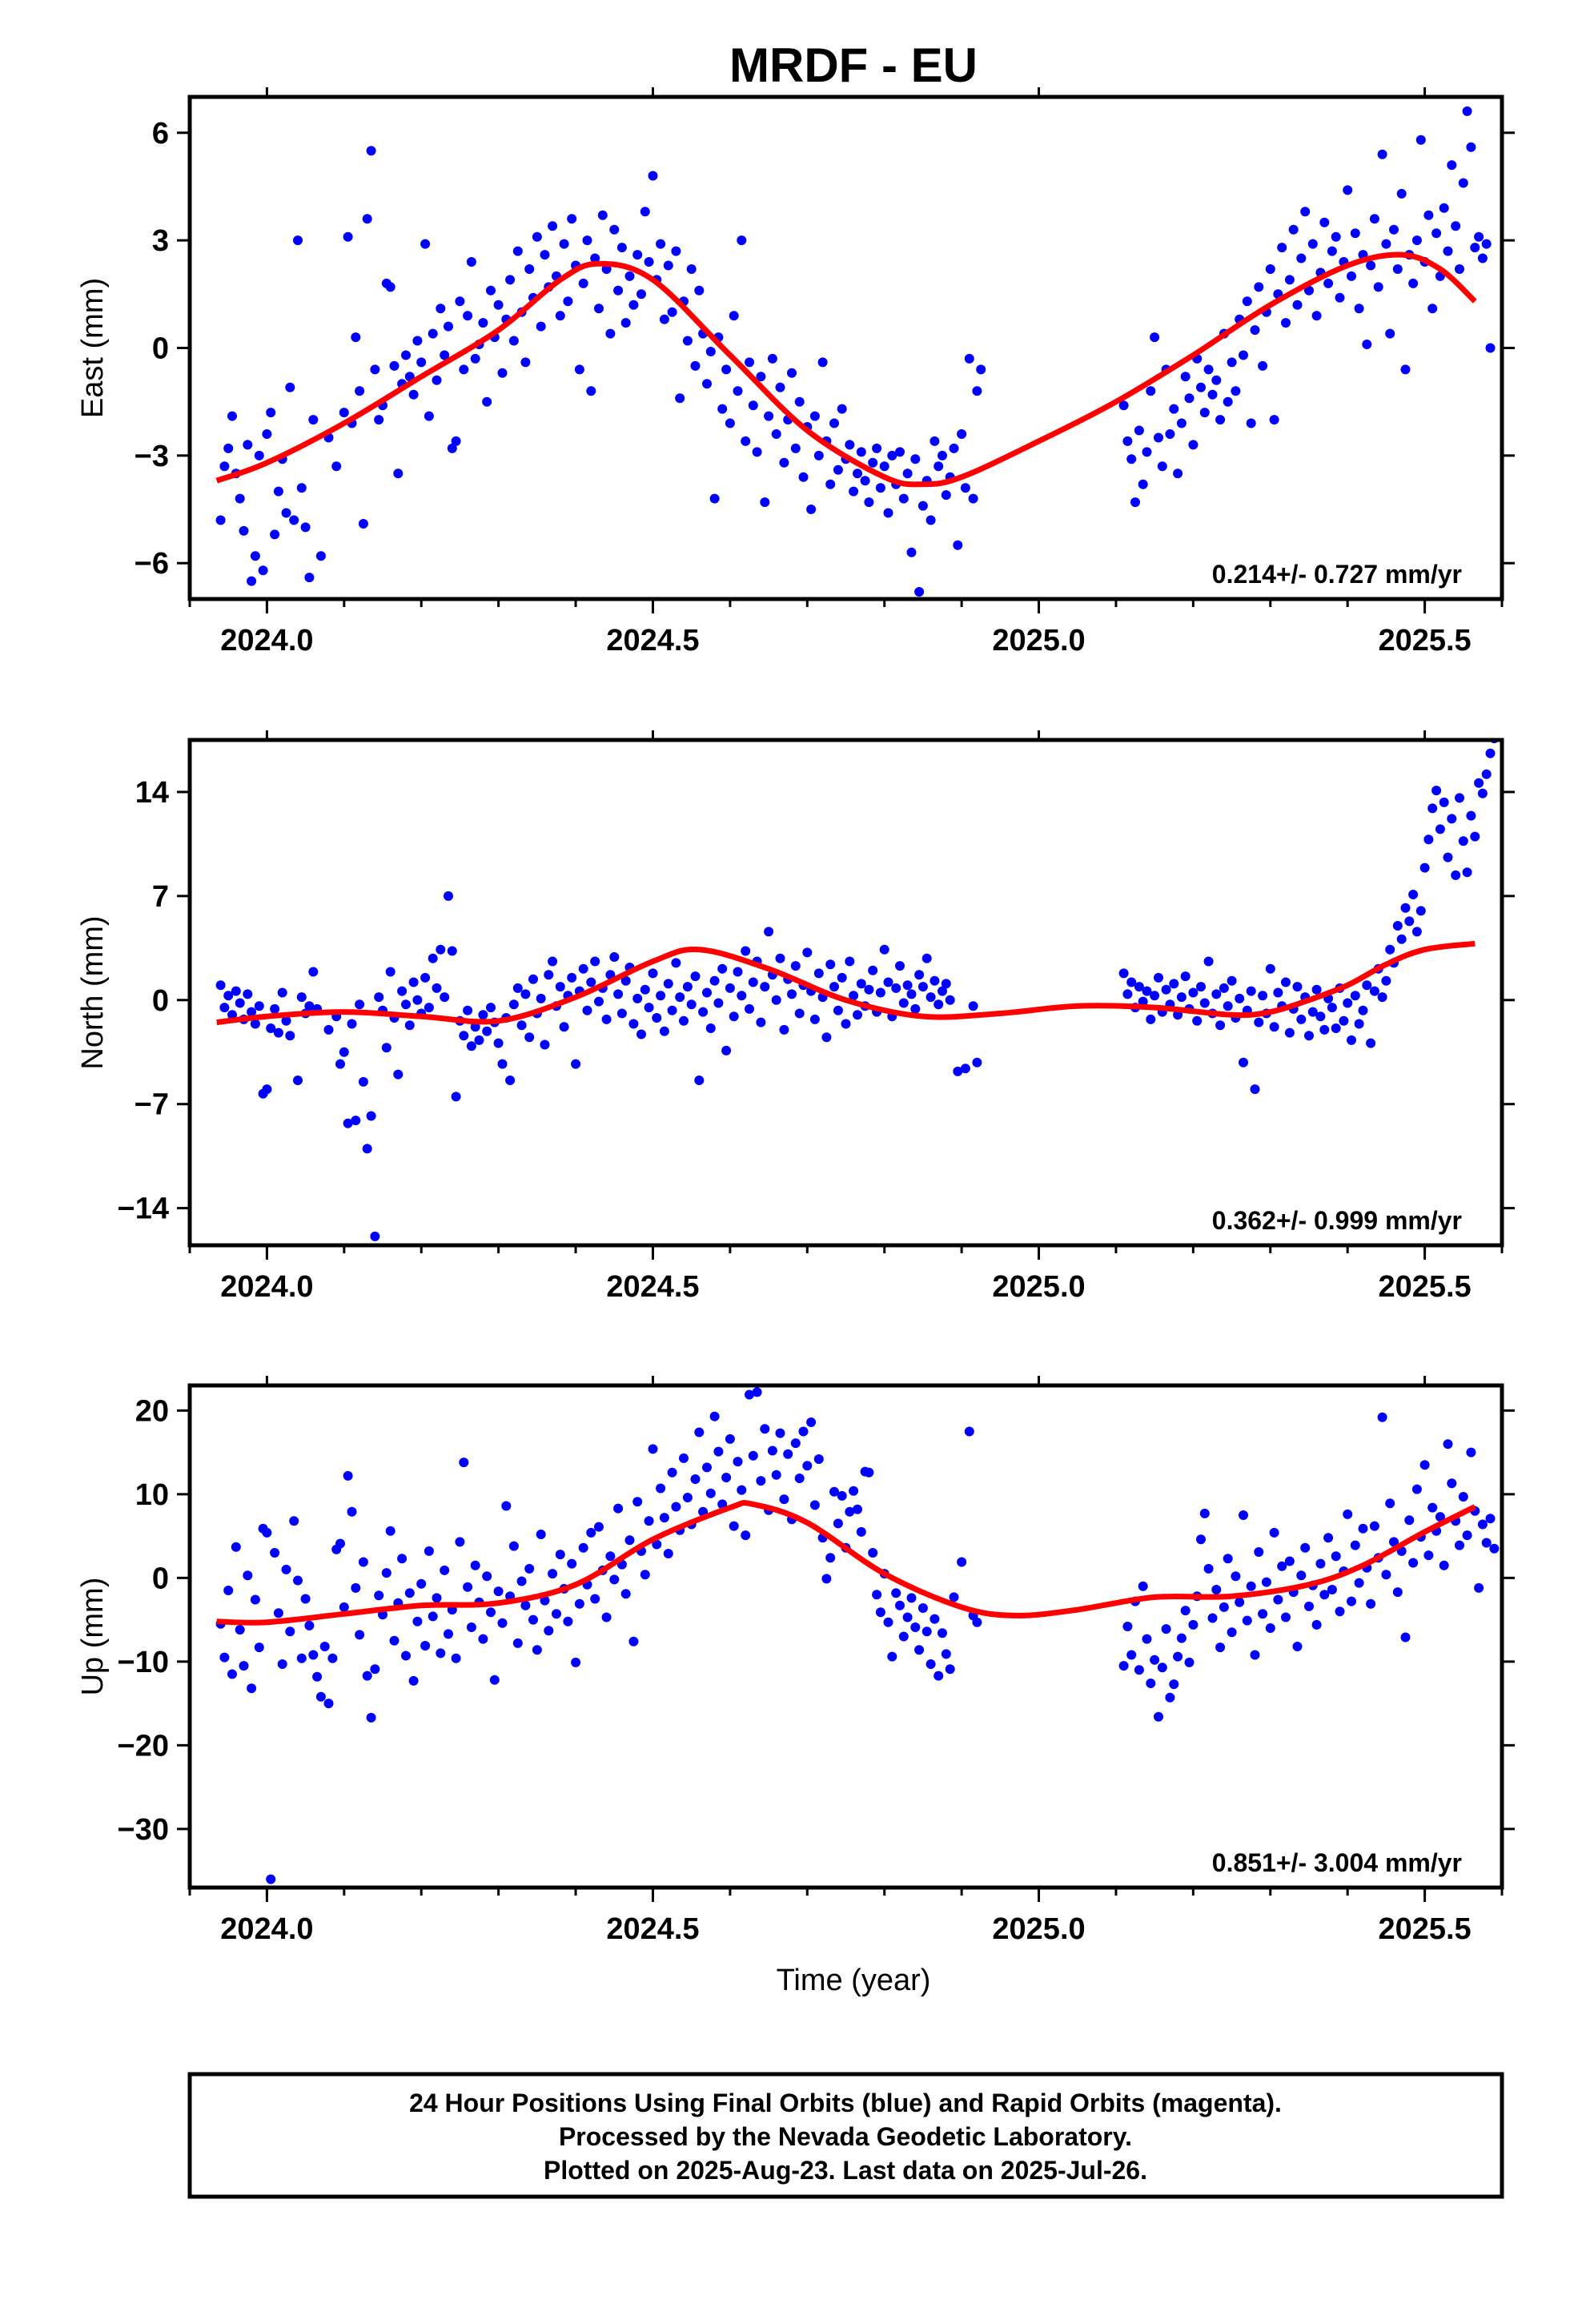 The height and width of the screenshot is (2324, 1582). Describe the element at coordinates (161, 897) in the screenshot. I see `north-ytick-label: 7` at that location.